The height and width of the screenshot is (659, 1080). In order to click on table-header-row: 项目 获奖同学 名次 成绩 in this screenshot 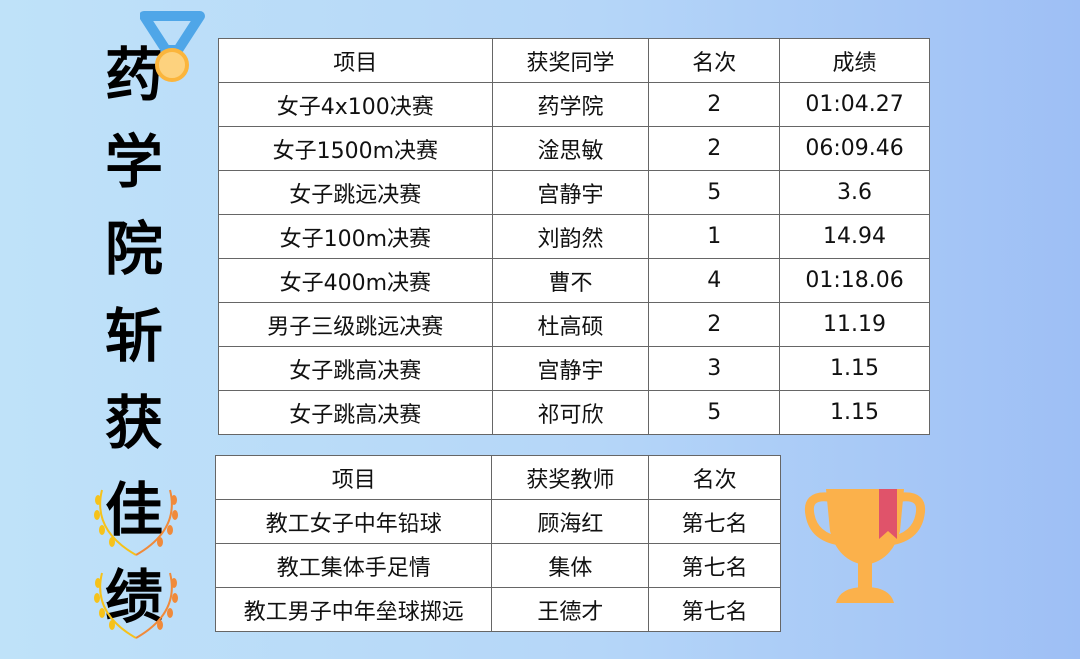, I will do `click(574, 60)`.